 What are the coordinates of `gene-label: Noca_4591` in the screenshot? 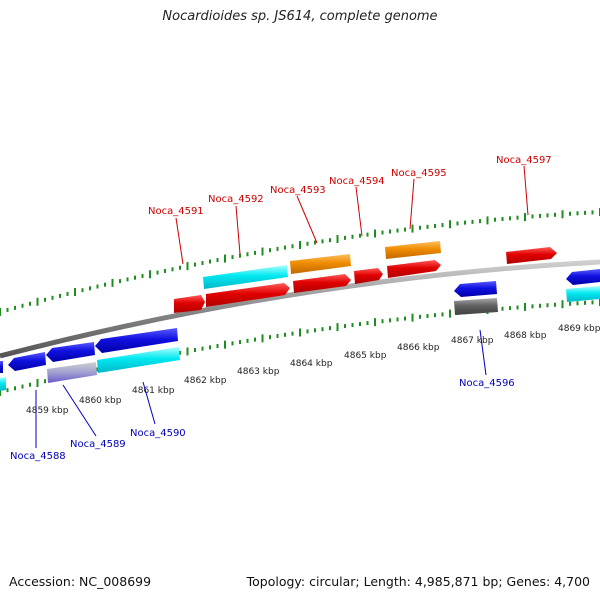 It's located at (176, 211).